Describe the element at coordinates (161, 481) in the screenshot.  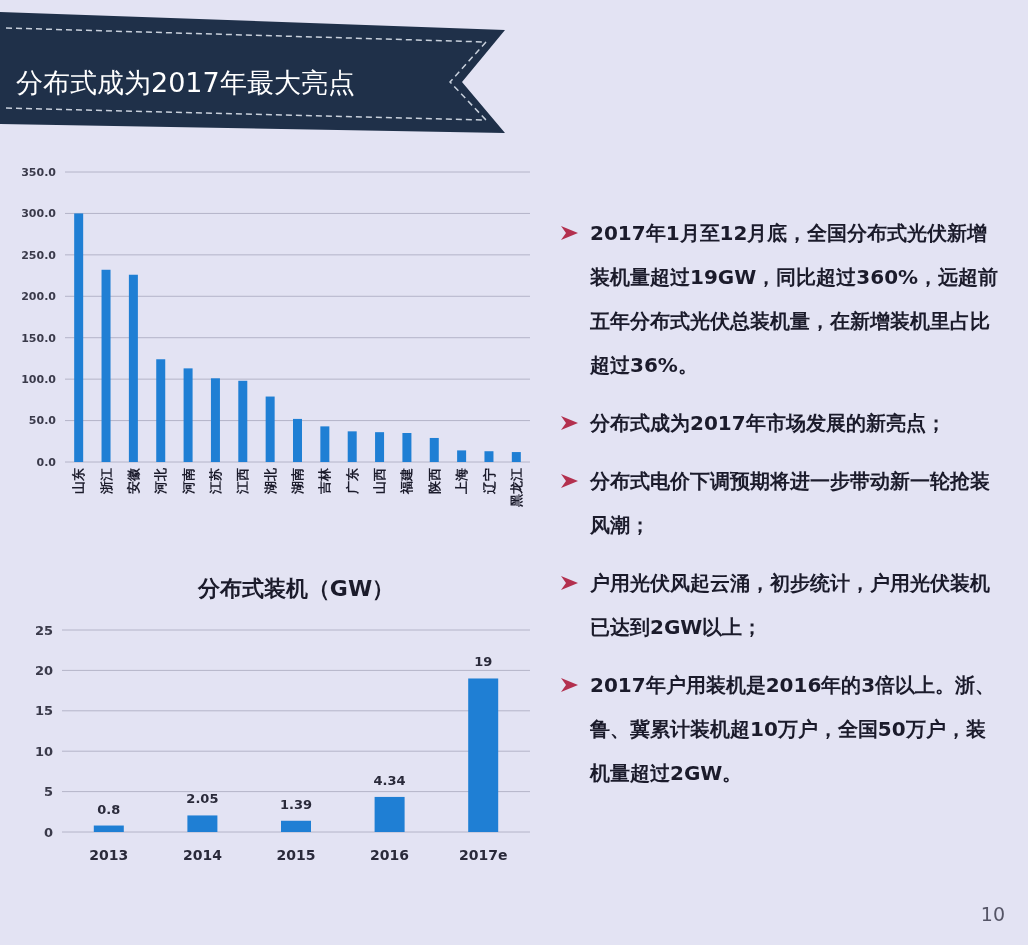
I see `x-tick-label: 河北` at that location.